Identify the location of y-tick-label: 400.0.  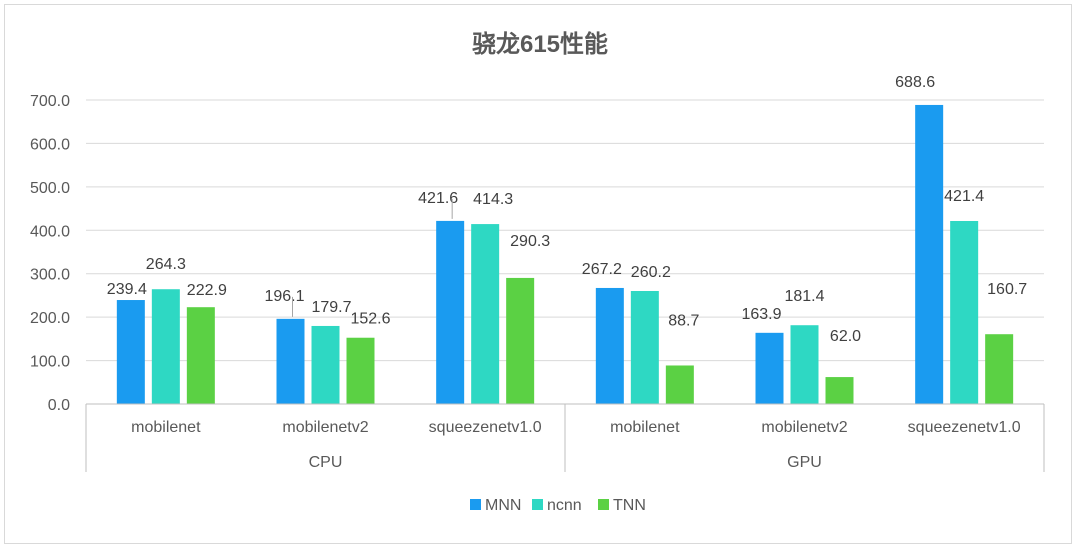
(50, 231).